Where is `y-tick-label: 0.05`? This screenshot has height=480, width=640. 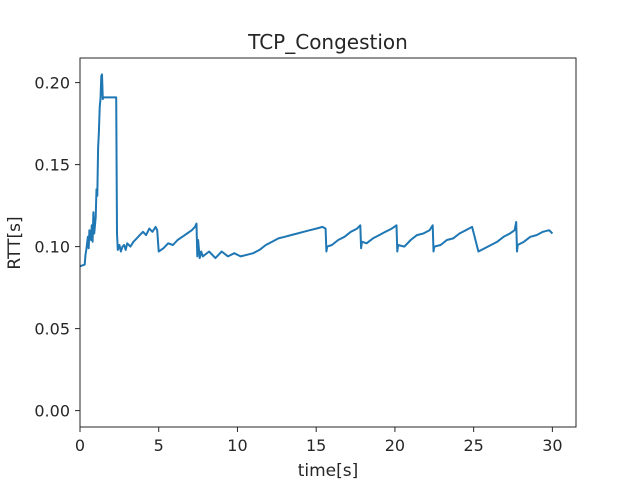
y-tick-label: 0.05 is located at coordinates (52, 329).